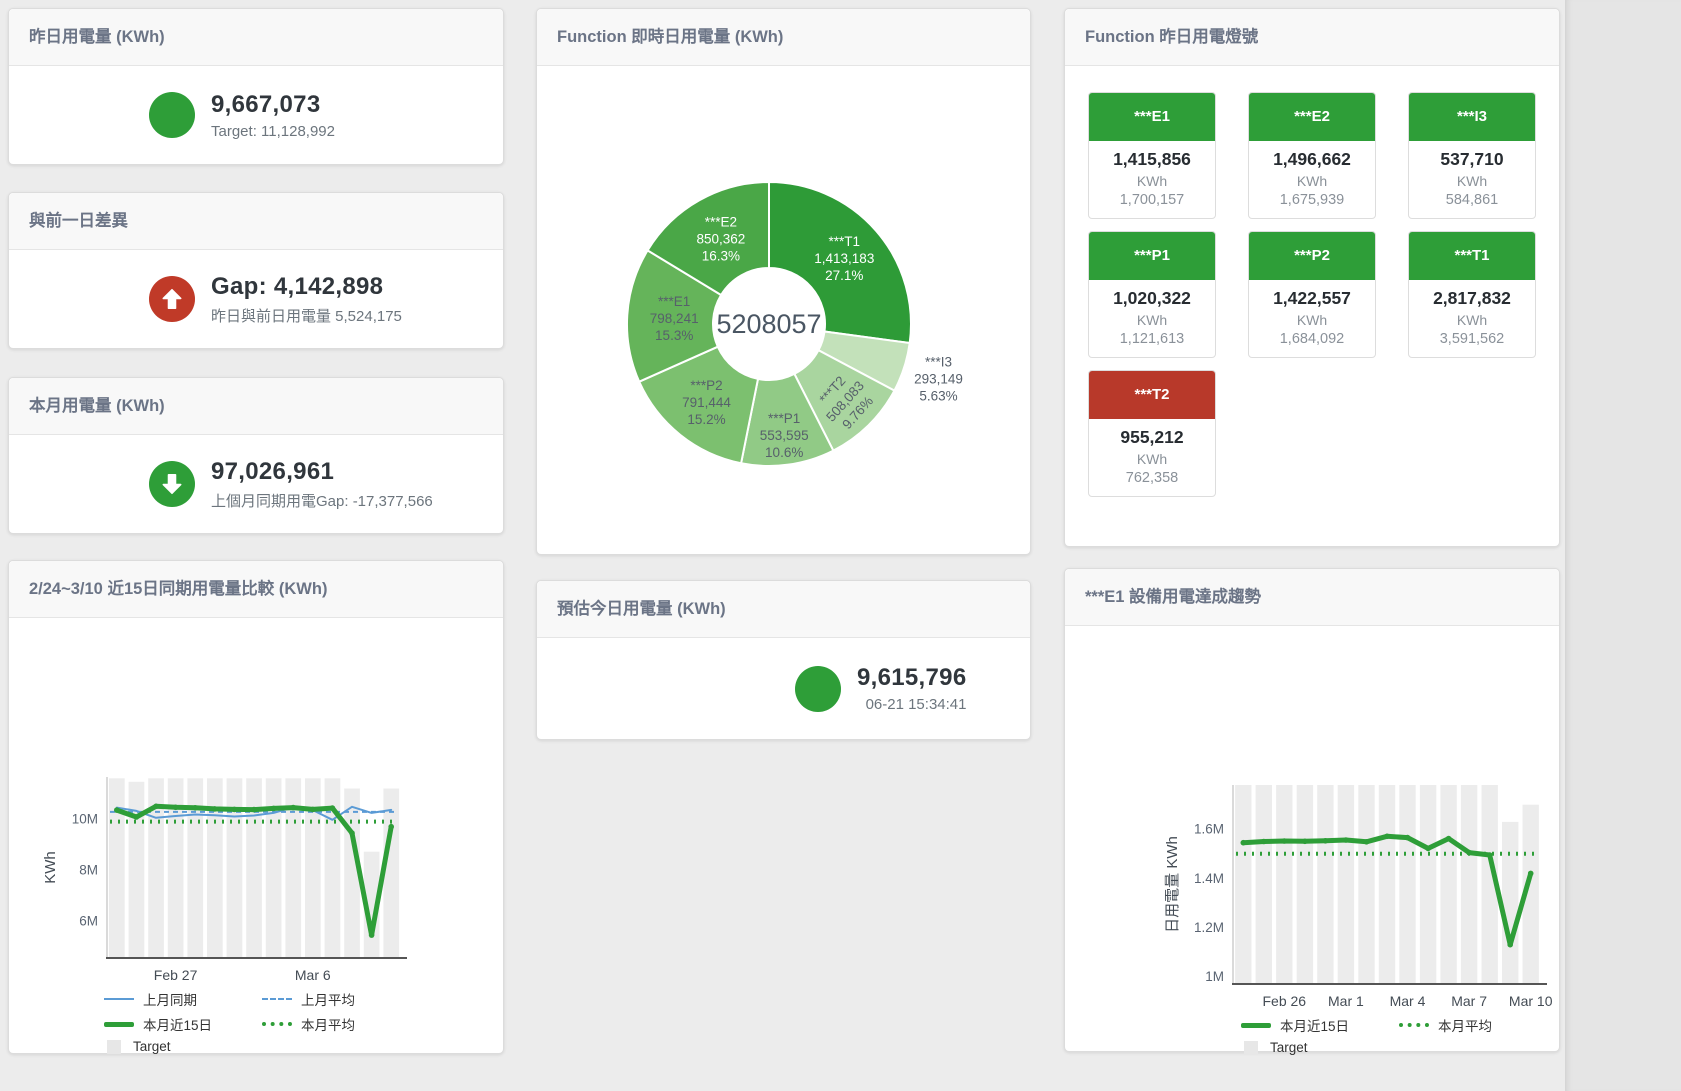 The image size is (1681, 1091). What do you see at coordinates (256, 299) in the screenshot?
I see `kpi-row: Gap: 4,142,898 昨日與前日用電量 5,524,175` at bounding box center [256, 299].